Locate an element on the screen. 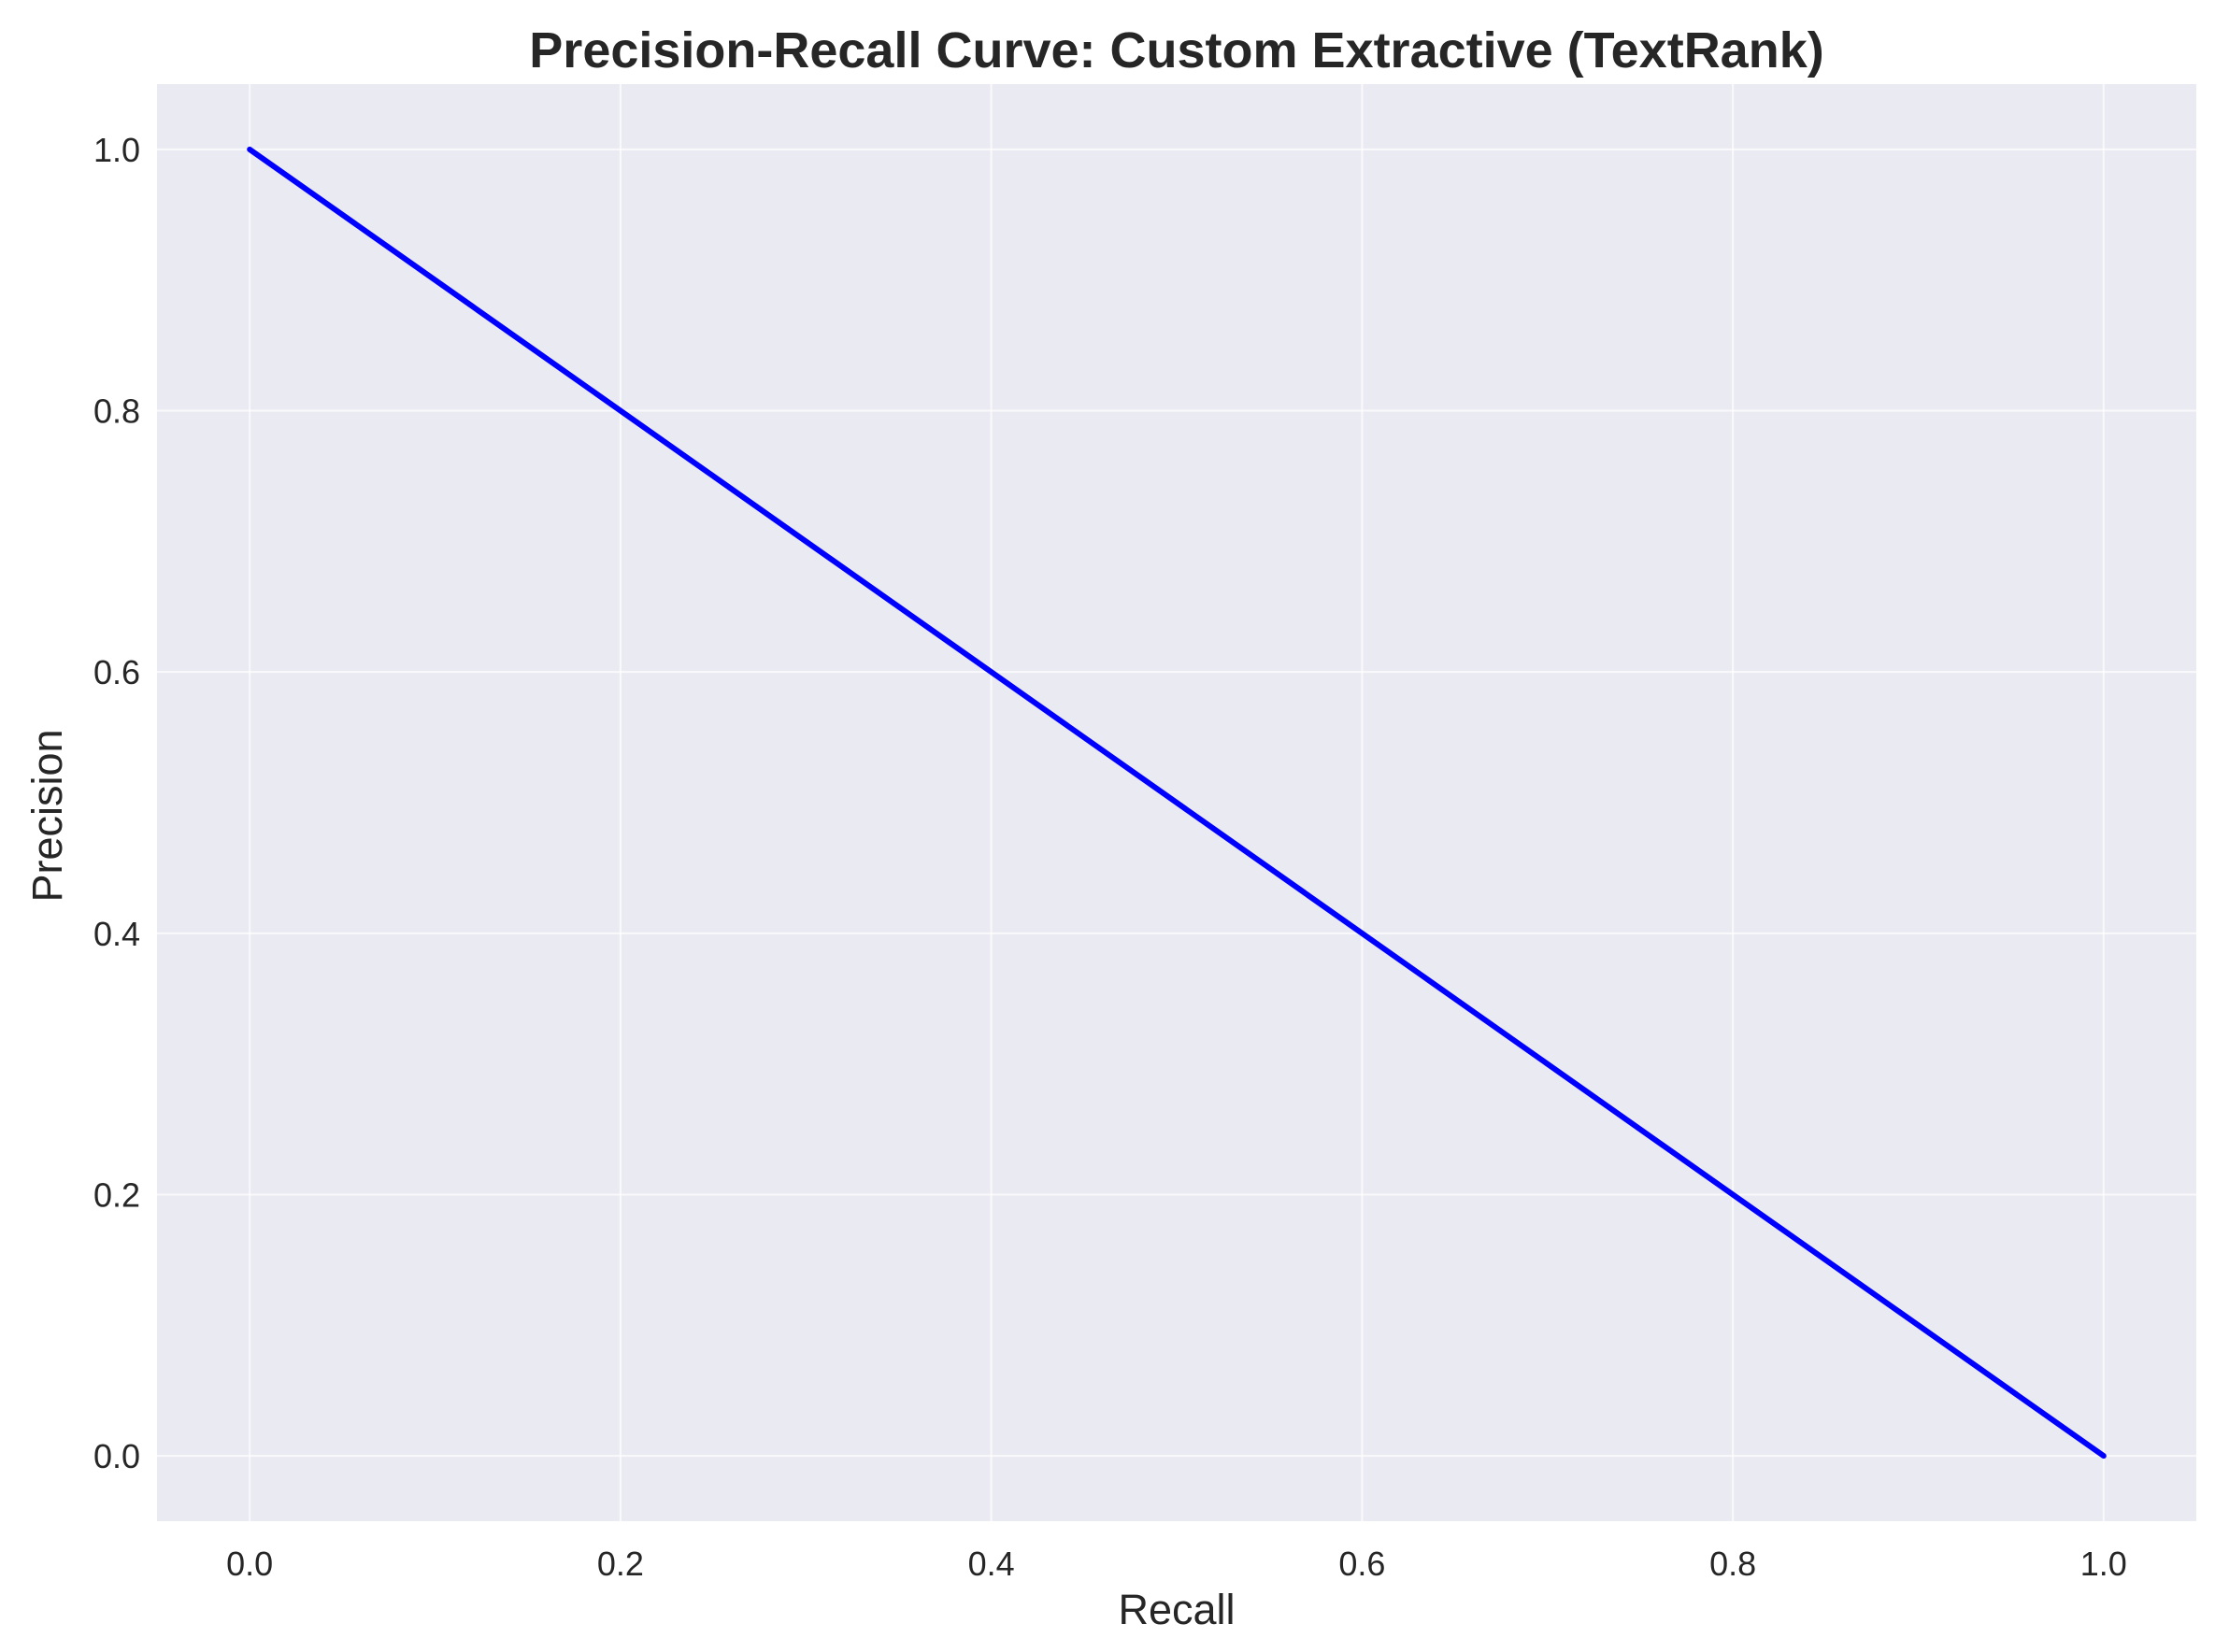 The width and height of the screenshot is (2215, 1652). y-tick-label-4: 0.8 is located at coordinates (116, 412).